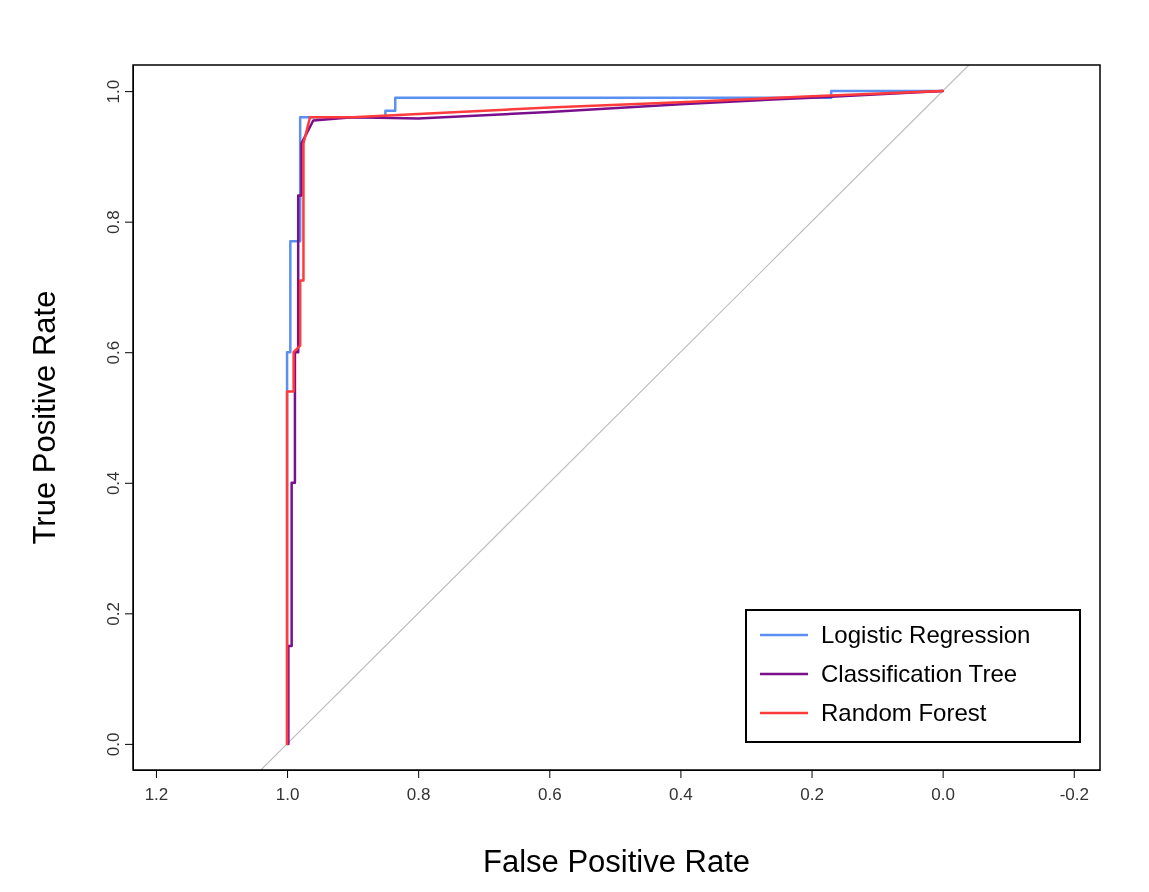  Describe the element at coordinates (156, 794) in the screenshot. I see `x-tick-label: 1.2` at that location.